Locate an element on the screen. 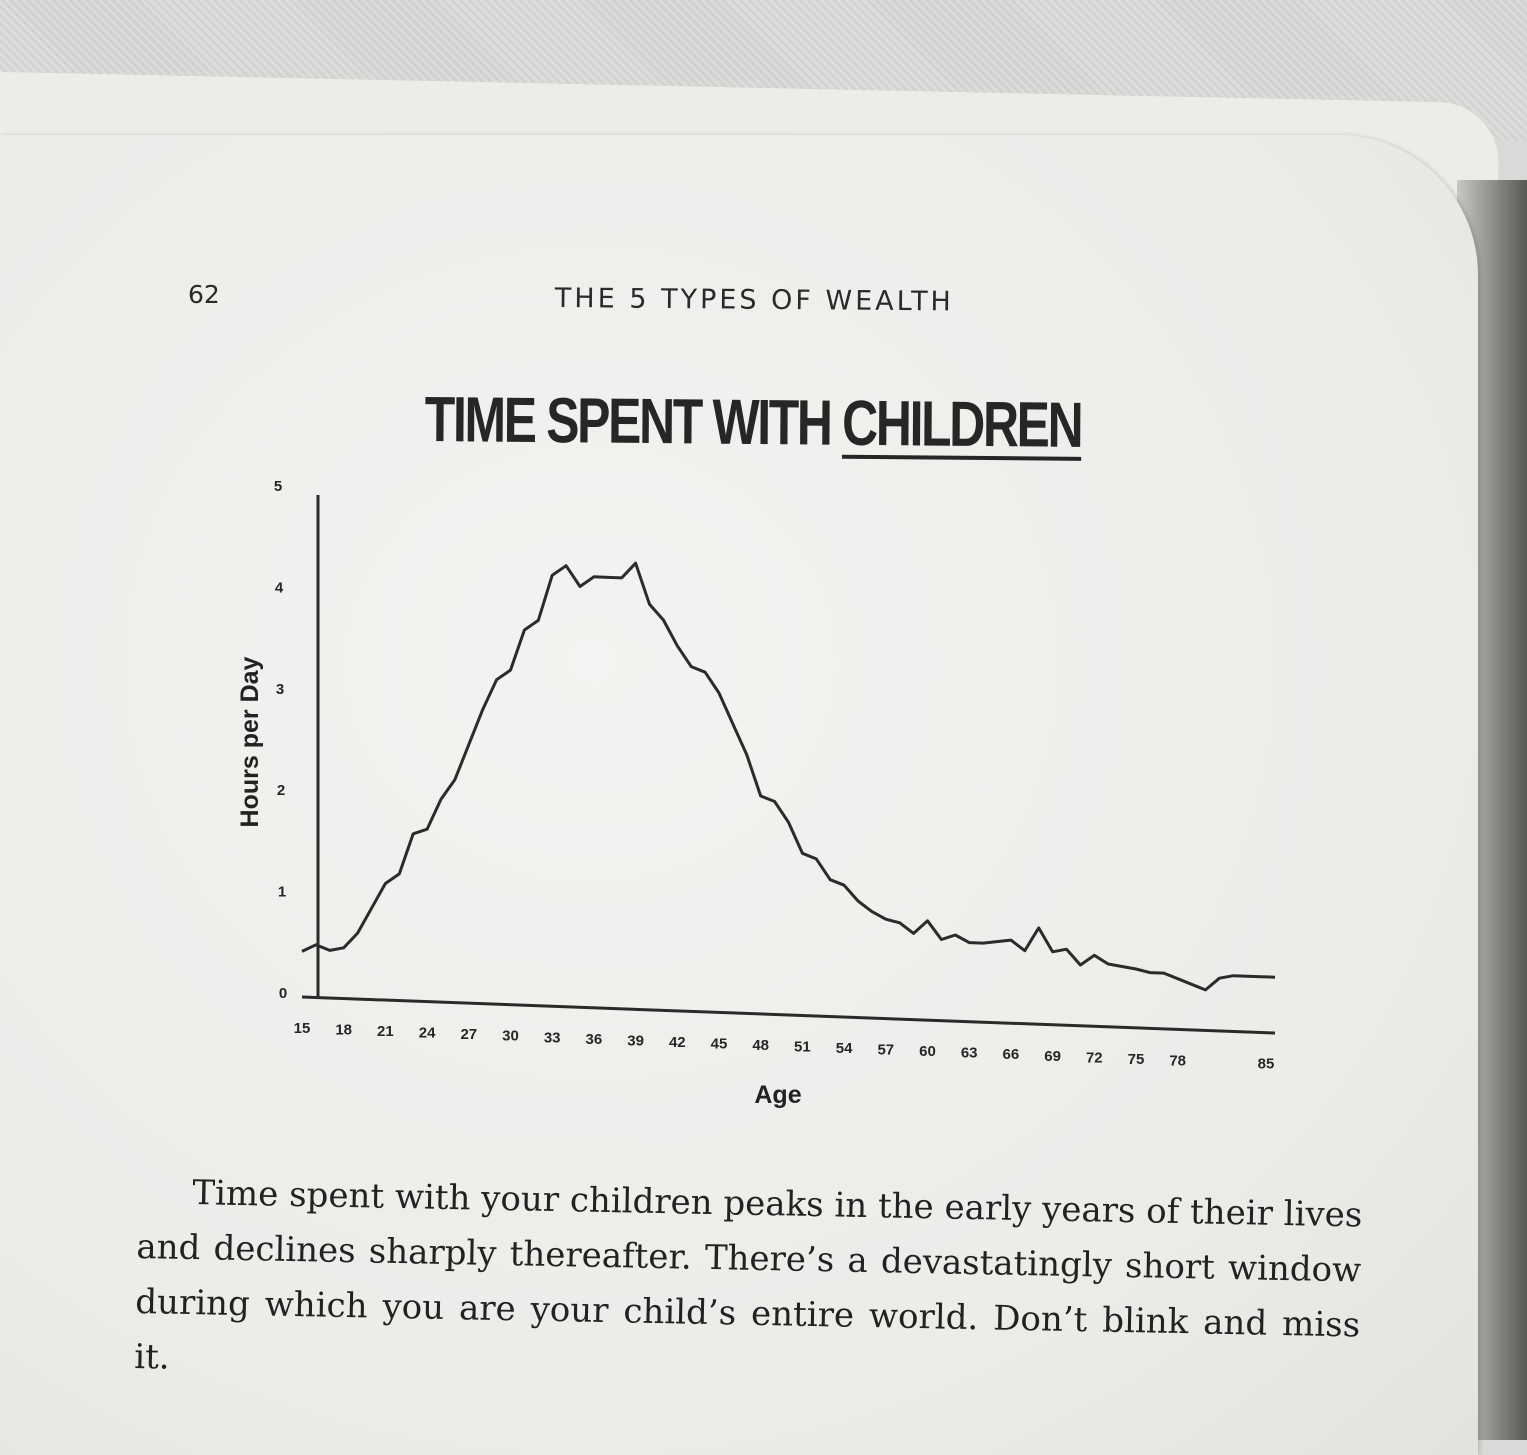  x-tick-label: 42 is located at coordinates (677, 1042).